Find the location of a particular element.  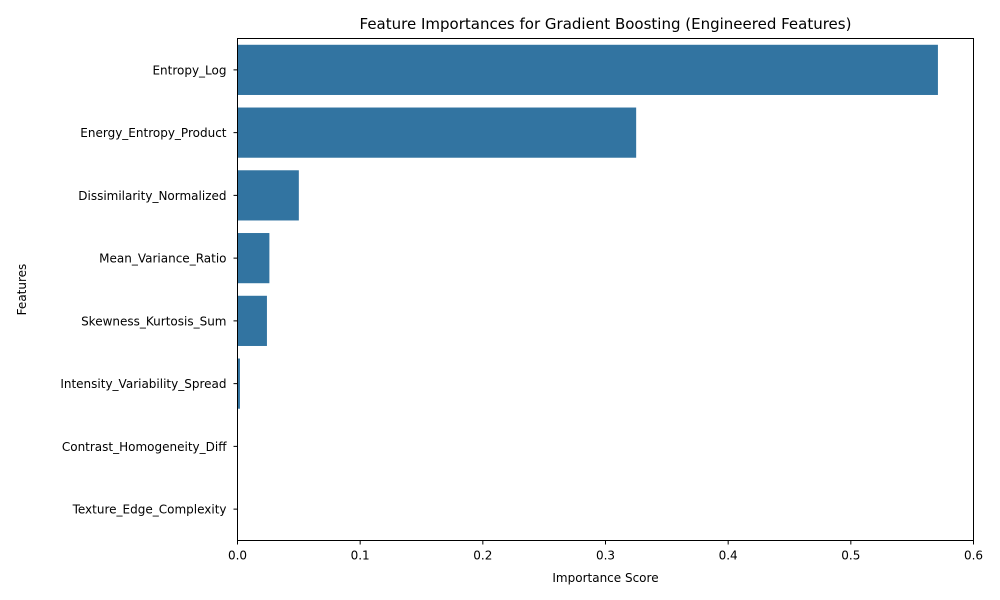

x-tick-label: 0.1 is located at coordinates (360, 556).